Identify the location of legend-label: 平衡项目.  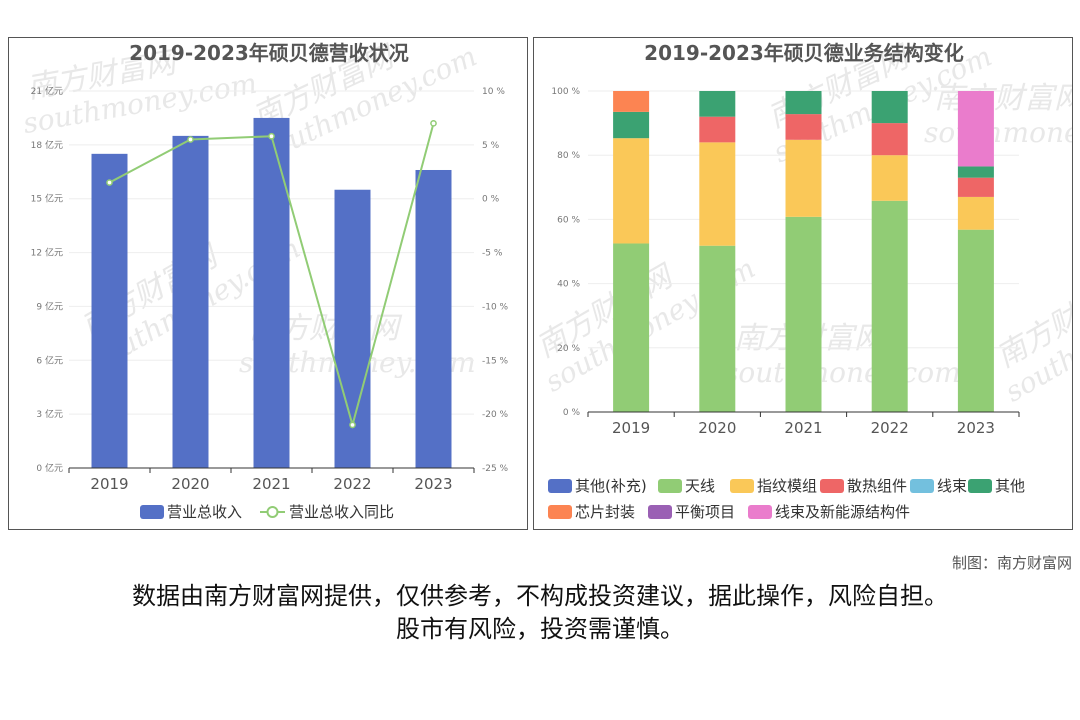
(705, 512).